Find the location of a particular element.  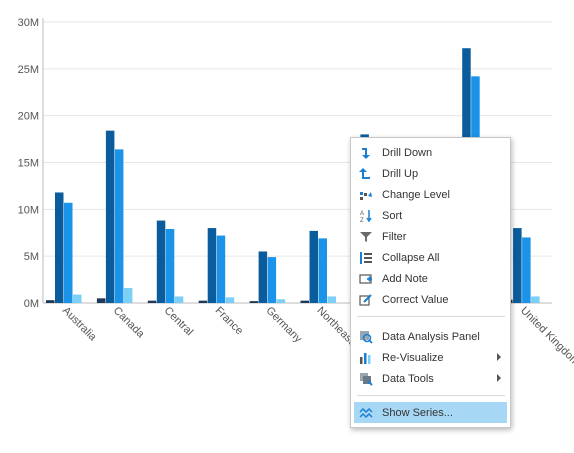

x-tick-label: France is located at coordinates (229, 321).